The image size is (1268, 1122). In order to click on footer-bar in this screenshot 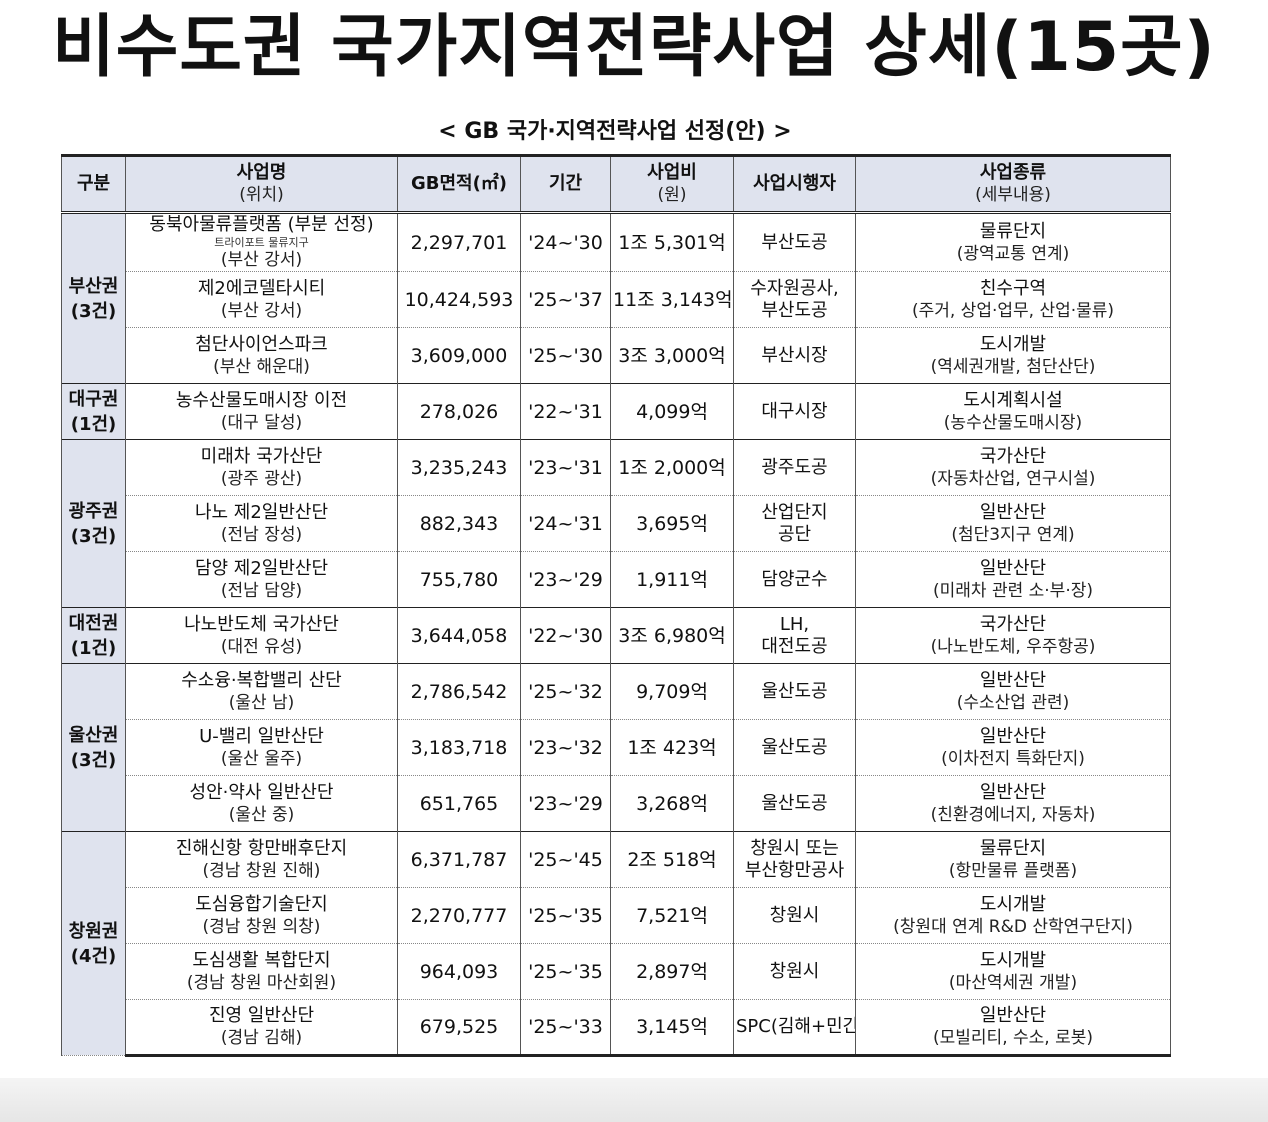, I will do `click(634, 1100)`.